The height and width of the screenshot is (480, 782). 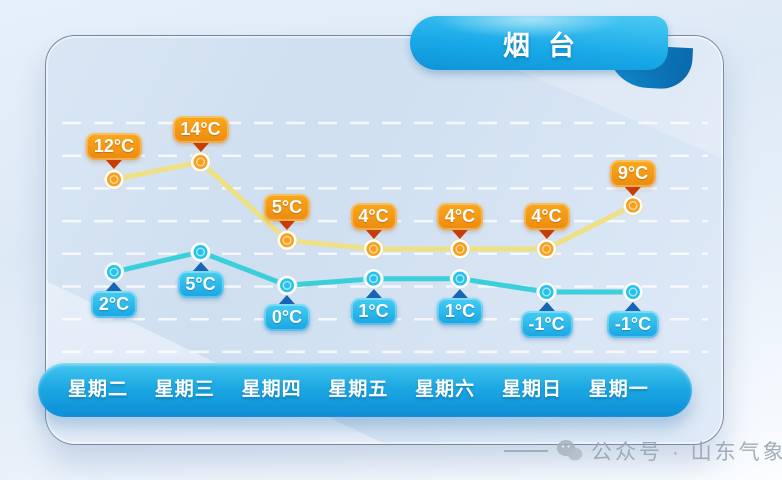 I want to click on title-ribbon: 烟台, so click(x=552, y=53).